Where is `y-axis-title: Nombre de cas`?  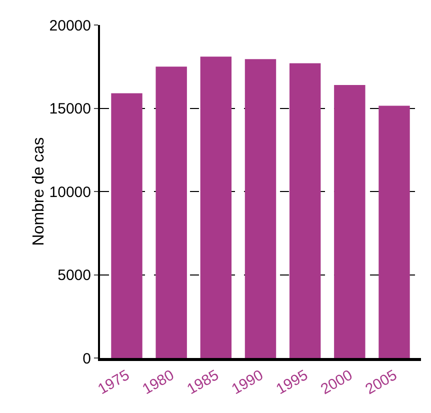 y-axis-title: Nombre de cas is located at coordinates (39, 191).